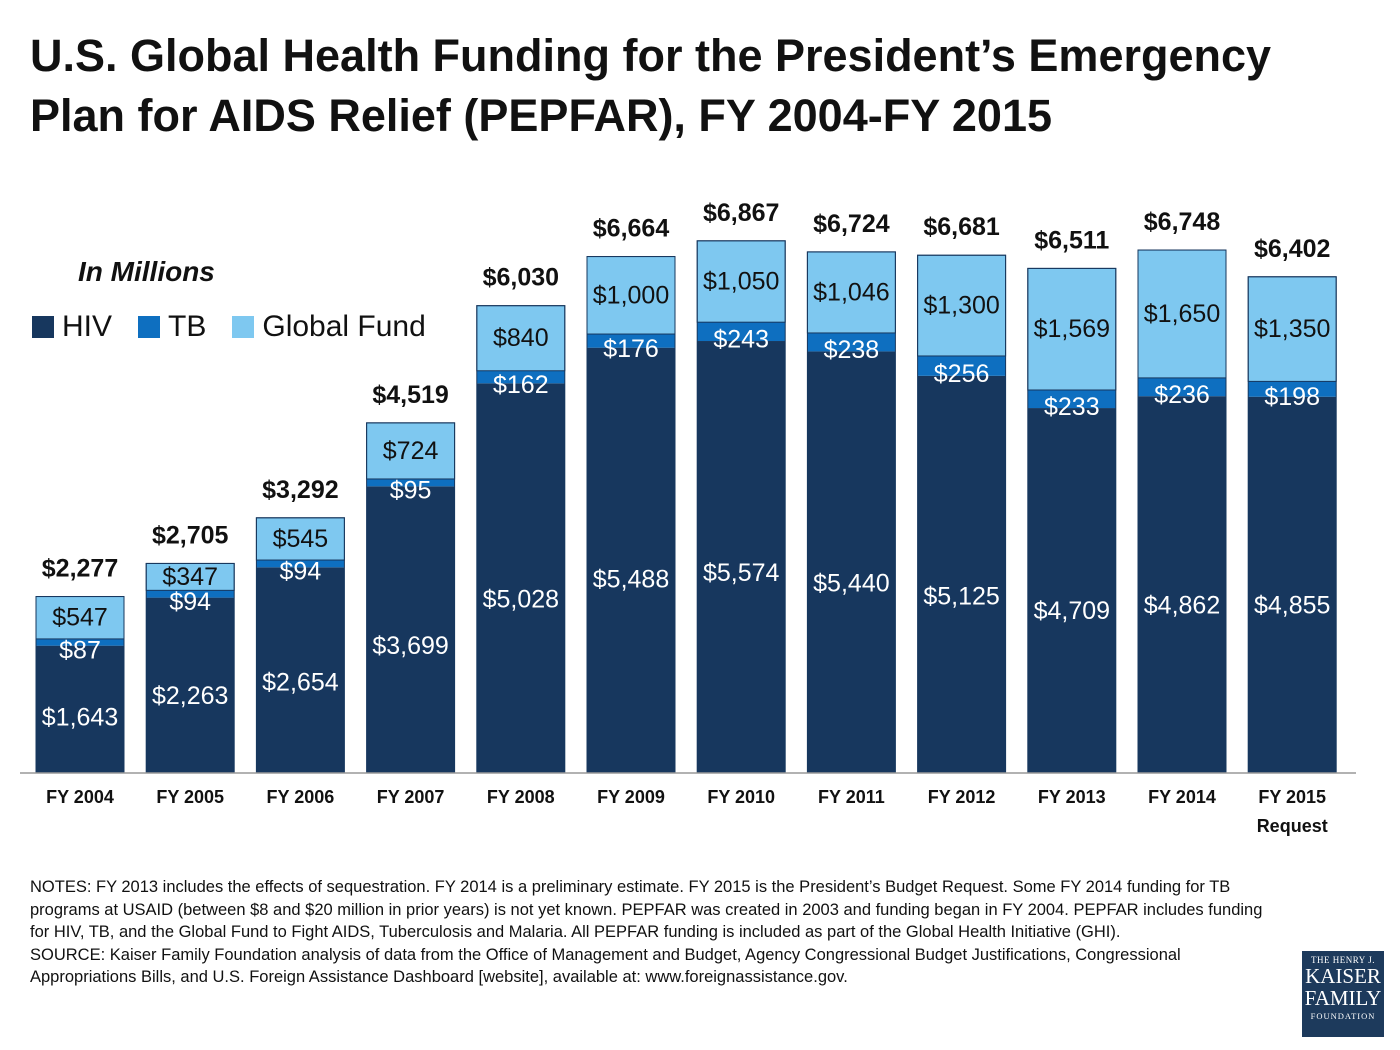 This screenshot has height=1050, width=1400. Describe the element at coordinates (1072, 407) in the screenshot. I see `label-tb-fy-2013: $233` at that location.